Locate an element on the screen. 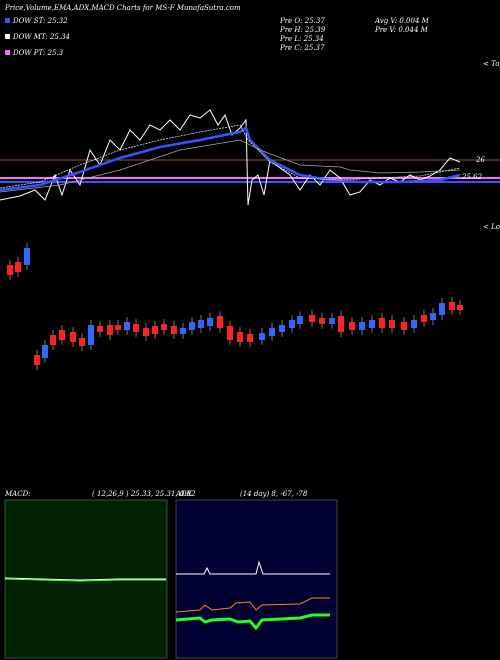 The height and width of the screenshot is (660, 500). price-line is located at coordinates (230, 157).